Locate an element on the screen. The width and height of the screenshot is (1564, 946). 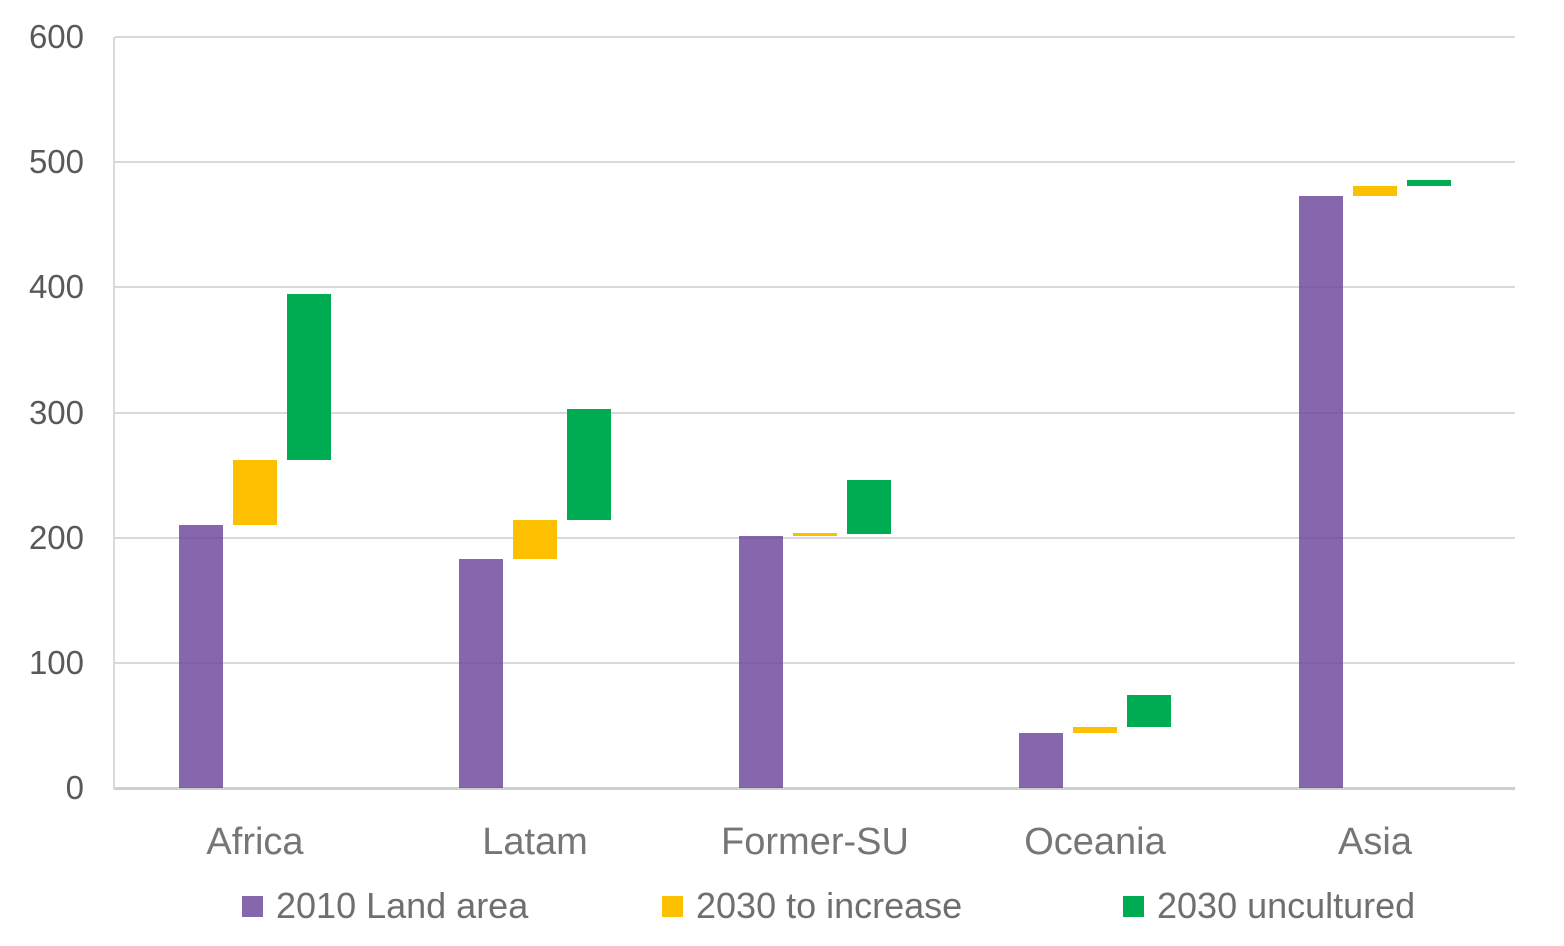
legend-item-2010-land-area: 2010 Land area is located at coordinates (385, 906).